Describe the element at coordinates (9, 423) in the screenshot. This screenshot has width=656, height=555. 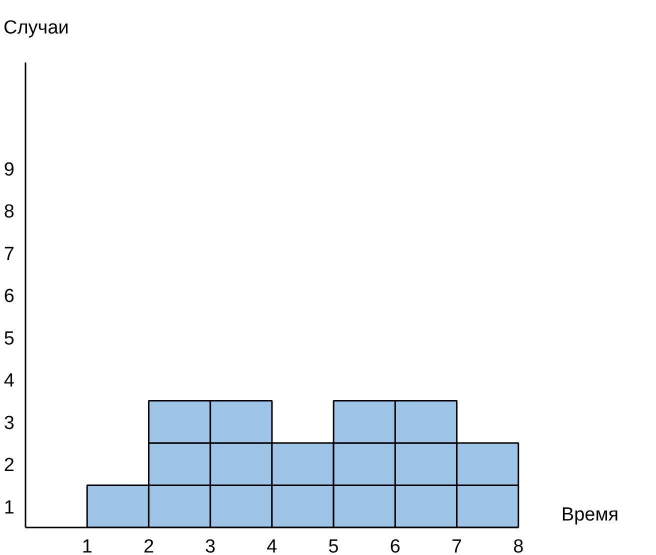
I see `y-tick-label: 3` at that location.